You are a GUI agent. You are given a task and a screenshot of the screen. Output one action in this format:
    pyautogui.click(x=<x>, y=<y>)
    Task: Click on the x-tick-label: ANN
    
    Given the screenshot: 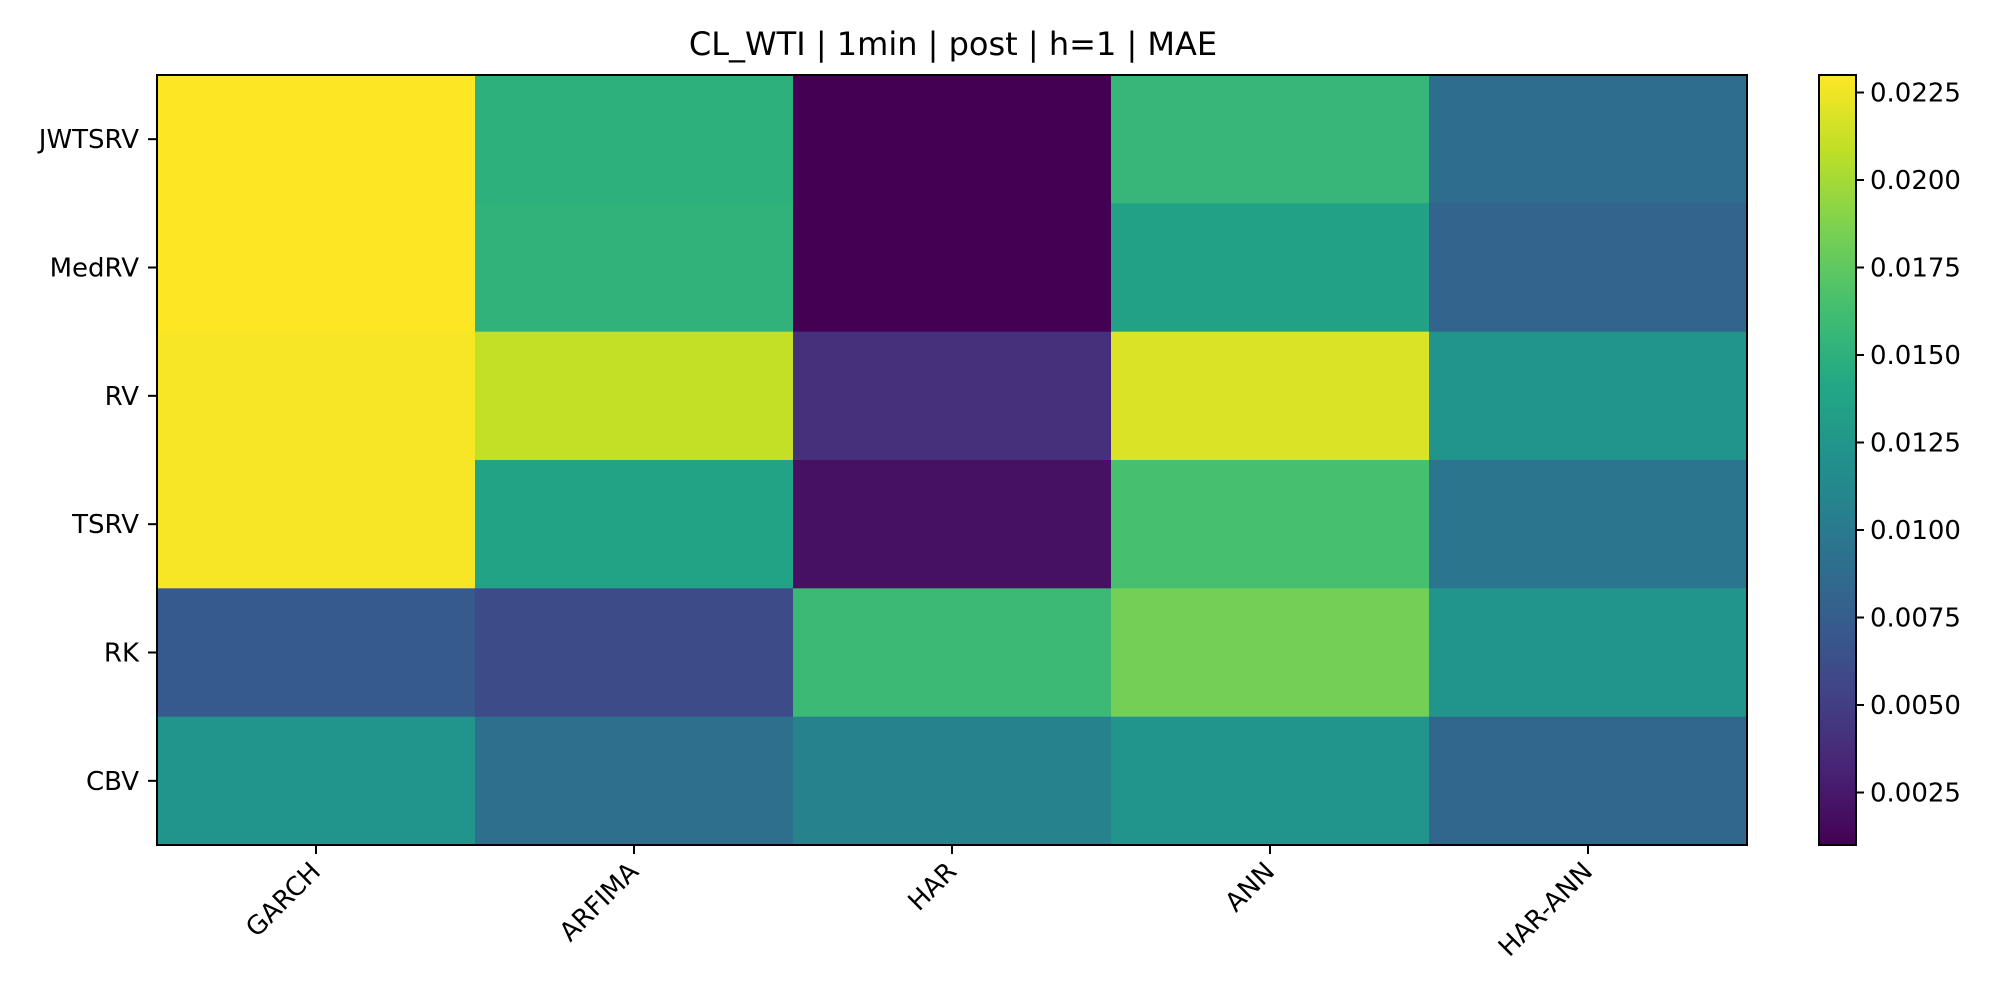 What is the action you would take?
    pyautogui.click(x=1250, y=887)
    